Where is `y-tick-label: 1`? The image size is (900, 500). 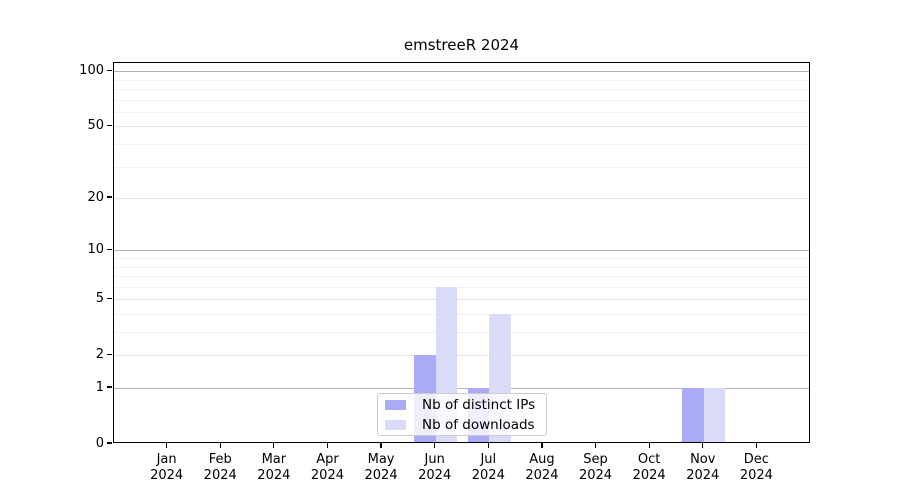
y-tick-label: 1 is located at coordinates (99, 387).